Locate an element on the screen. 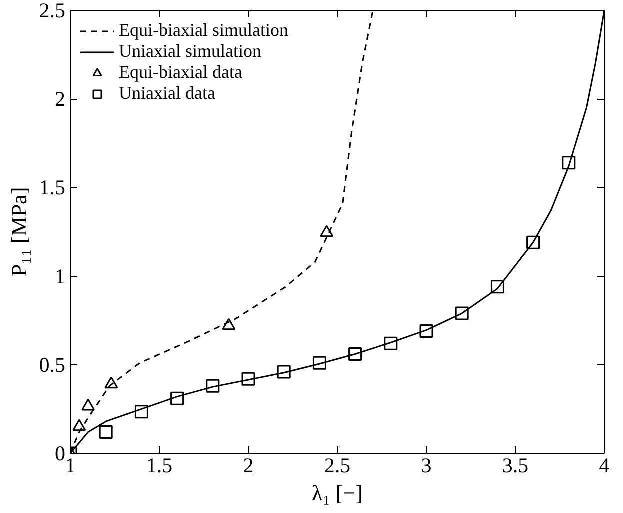  y-tick-label: 0 is located at coordinates (60, 454).